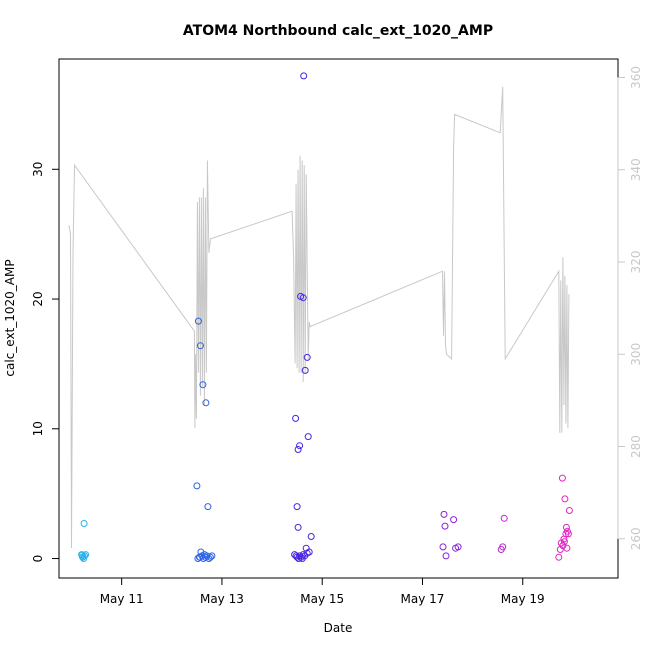 This screenshot has height=650, width=650. Describe the element at coordinates (222, 599) in the screenshot. I see `x-tick-label: May 13` at that location.